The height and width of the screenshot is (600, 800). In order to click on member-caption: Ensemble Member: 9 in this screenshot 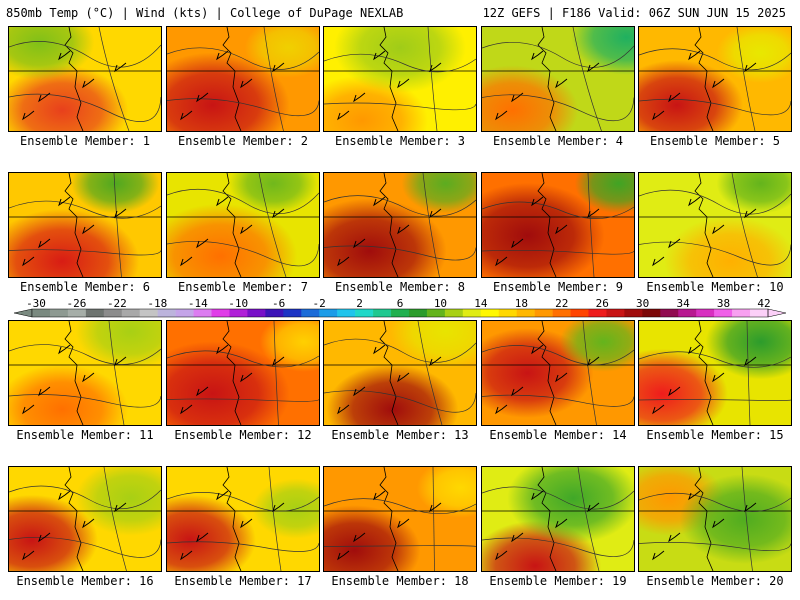, I will do `click(558, 287)`.